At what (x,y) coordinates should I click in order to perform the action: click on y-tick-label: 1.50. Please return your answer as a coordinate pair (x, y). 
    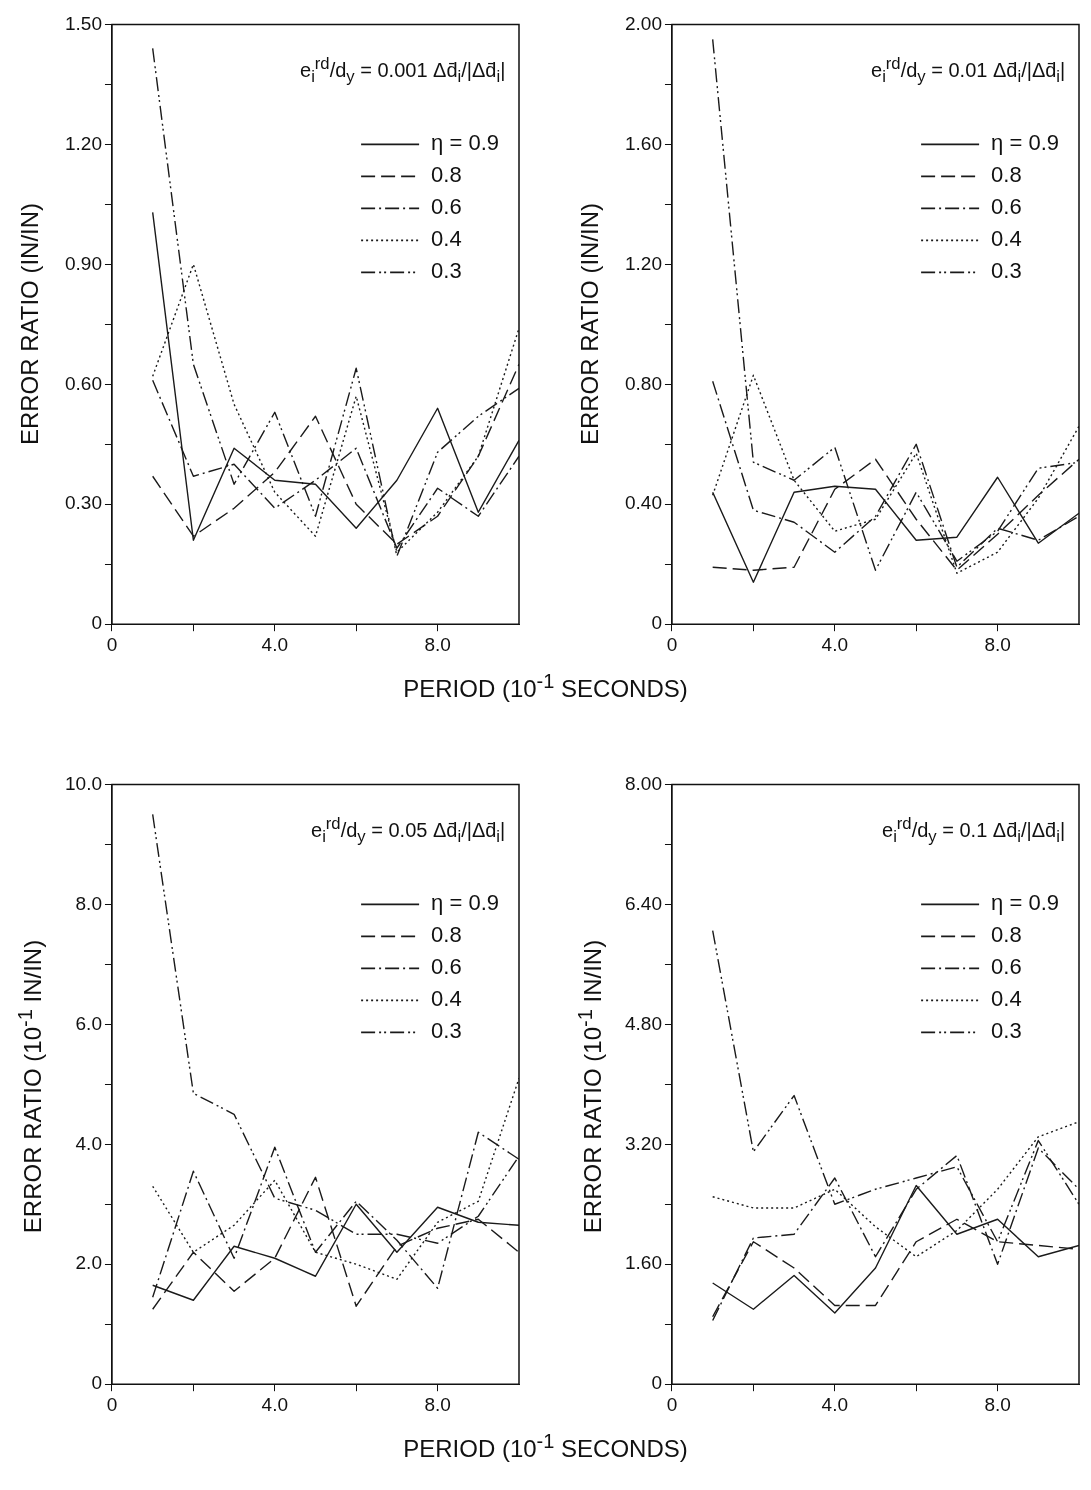
    Looking at the image, I should click on (83, 23).